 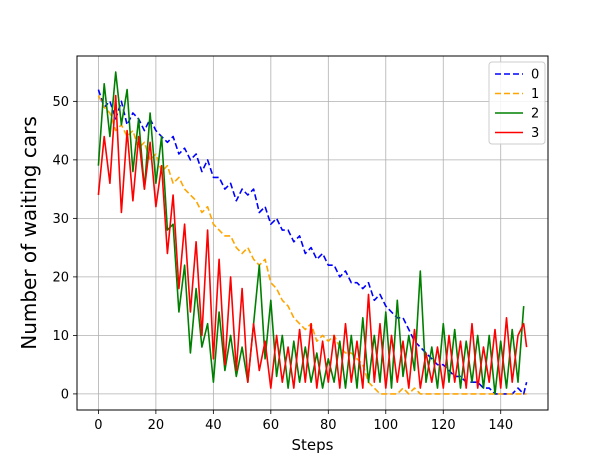 I want to click on legend-box, so click(x=517, y=103).